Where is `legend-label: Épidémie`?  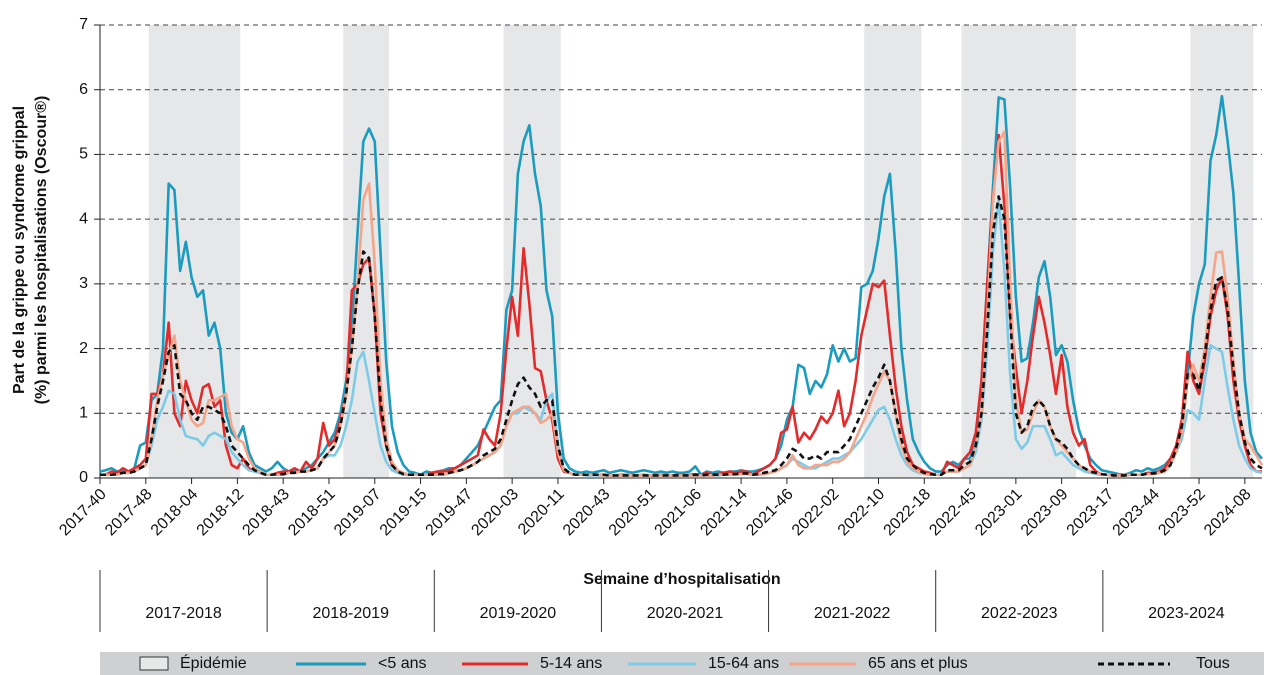 legend-label: Épidémie is located at coordinates (213, 662).